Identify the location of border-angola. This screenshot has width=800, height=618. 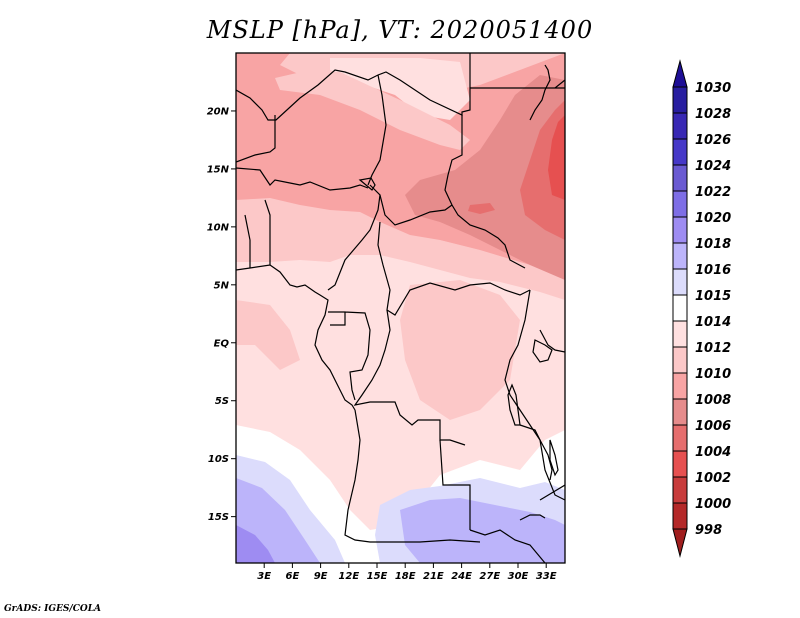
(412, 476).